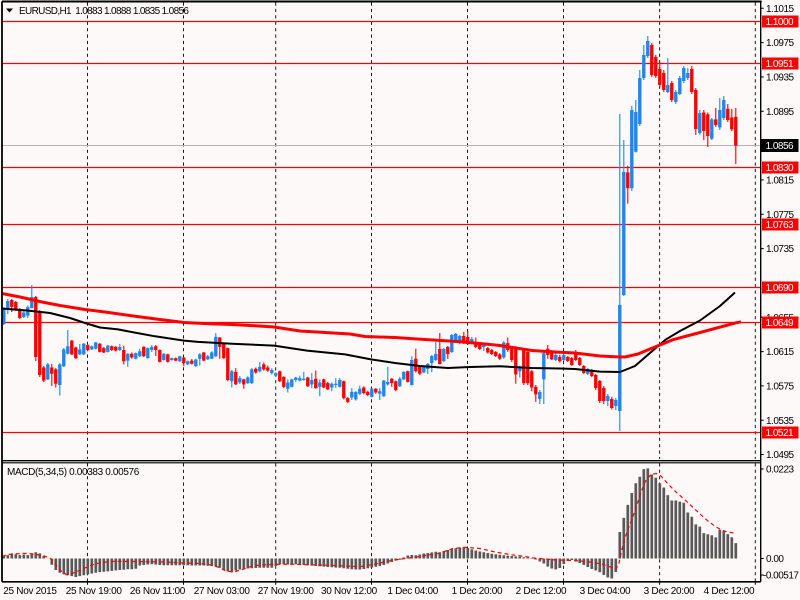 This screenshot has height=600, width=800. What do you see at coordinates (780, 225) in the screenshot?
I see `svg-text: 1.0763` at bounding box center [780, 225].